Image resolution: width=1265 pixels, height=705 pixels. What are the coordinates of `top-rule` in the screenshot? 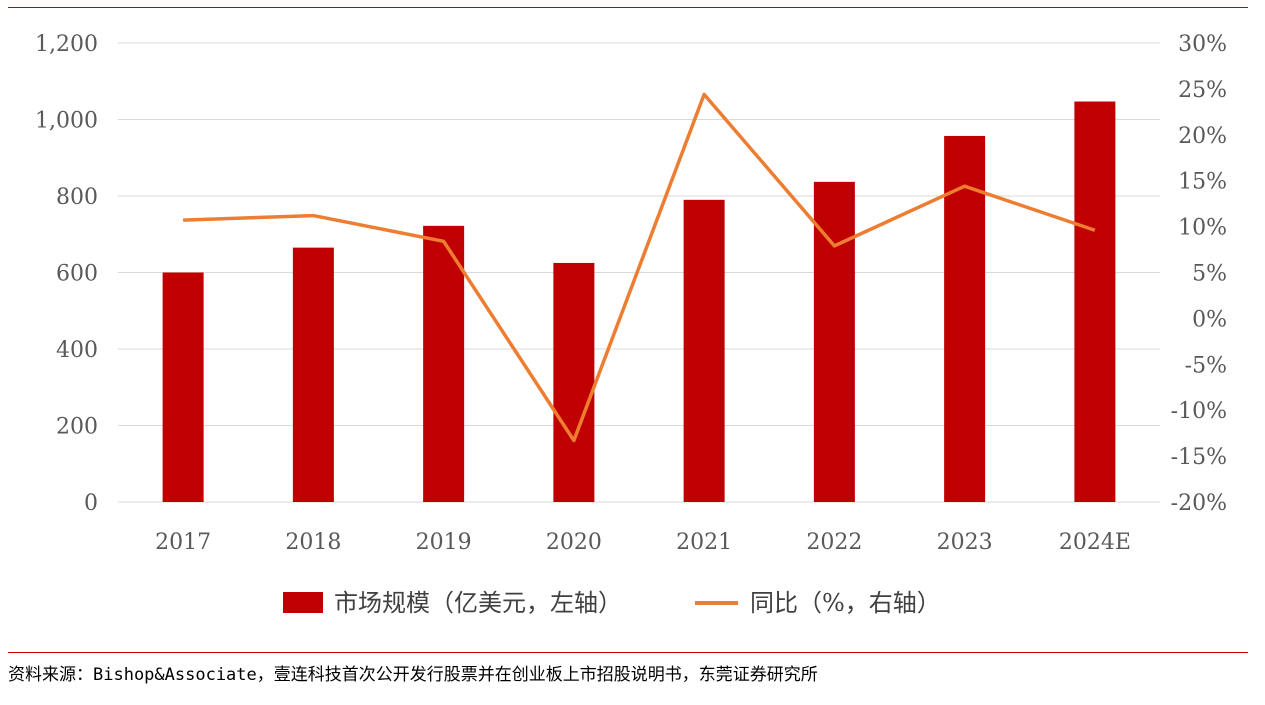 It's located at (628, 7).